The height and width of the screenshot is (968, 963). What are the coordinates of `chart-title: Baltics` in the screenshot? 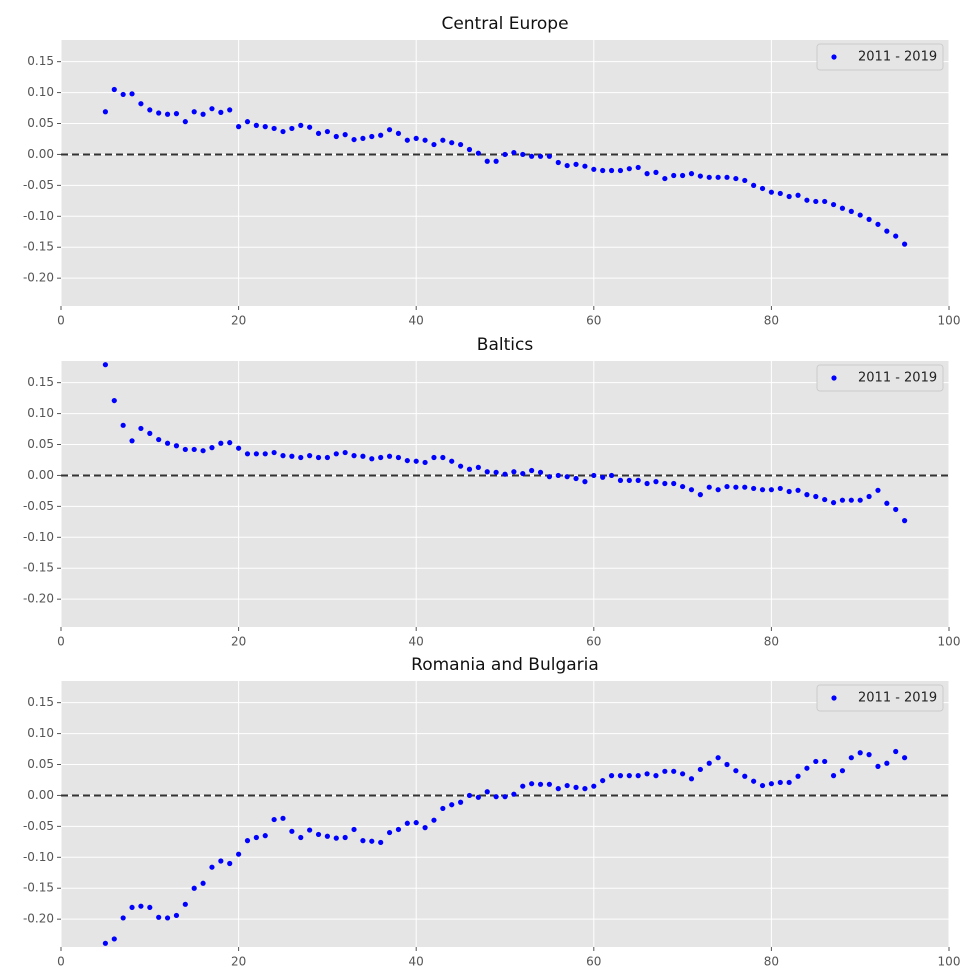 It's located at (505, 345).